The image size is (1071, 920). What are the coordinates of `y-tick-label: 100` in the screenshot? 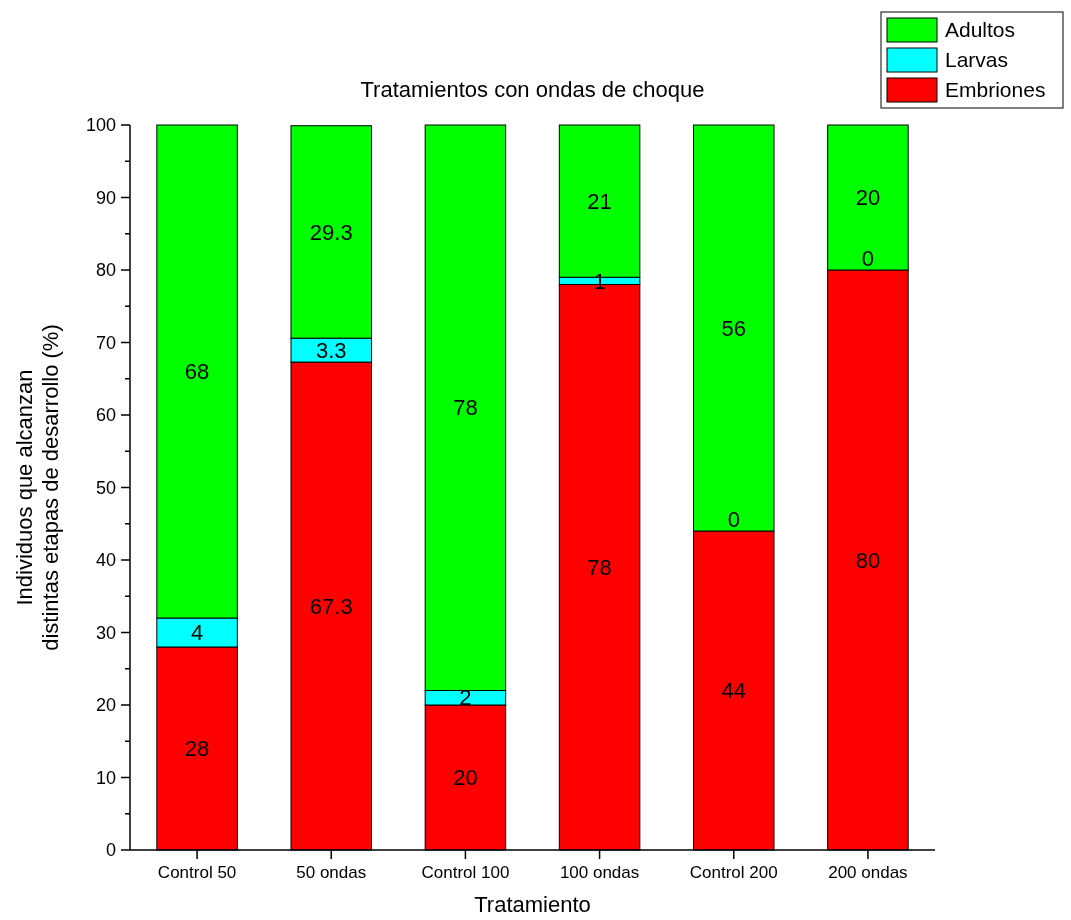 It's located at (100, 125).